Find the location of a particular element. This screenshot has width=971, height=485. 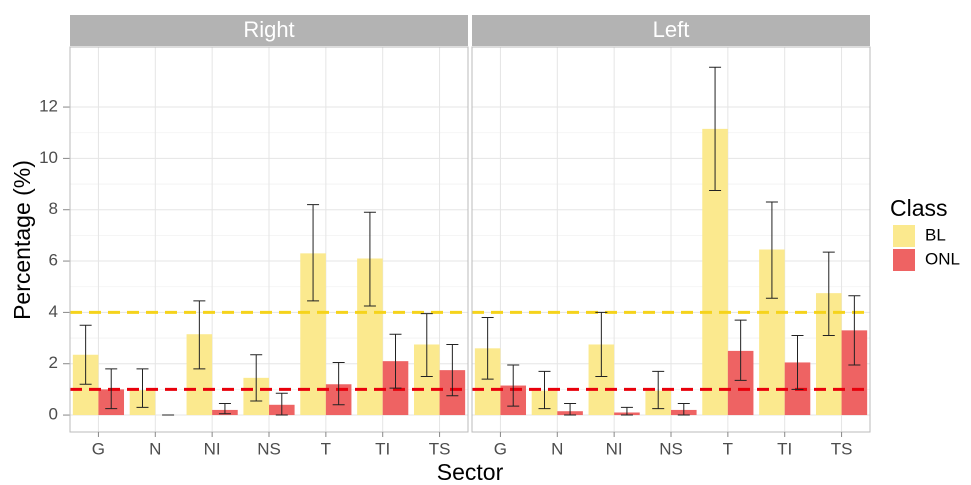

legend-label: BL is located at coordinates (935, 234).